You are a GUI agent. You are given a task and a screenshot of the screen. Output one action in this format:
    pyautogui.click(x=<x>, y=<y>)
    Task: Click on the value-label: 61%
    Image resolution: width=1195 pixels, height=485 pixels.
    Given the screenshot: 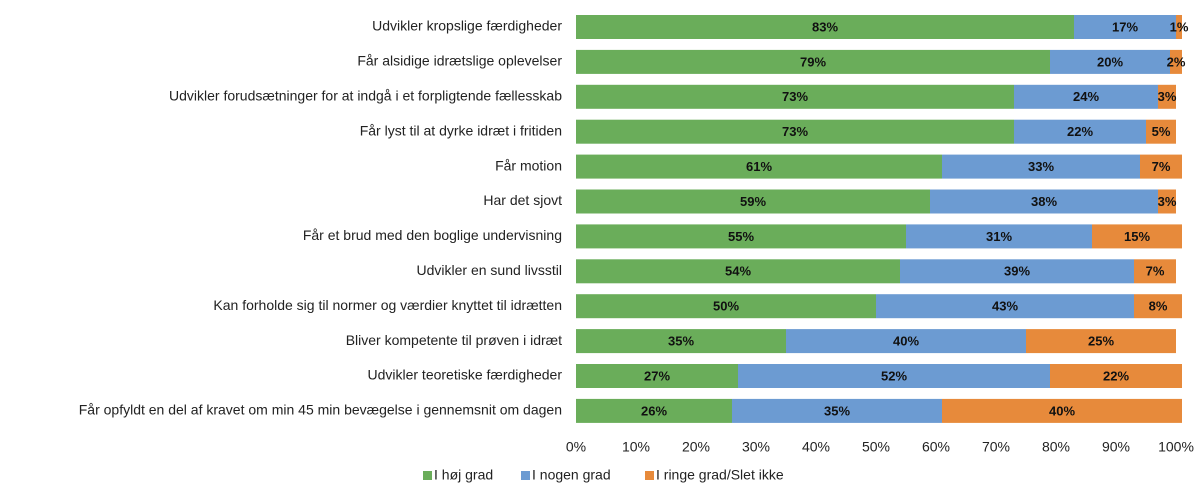 What is the action you would take?
    pyautogui.click(x=759, y=166)
    